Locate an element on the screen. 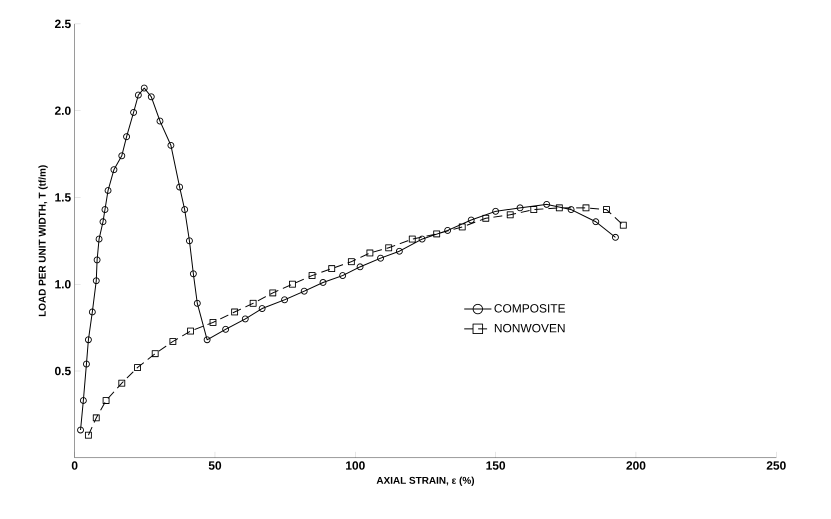  x-tick-label: 100 is located at coordinates (355, 465).